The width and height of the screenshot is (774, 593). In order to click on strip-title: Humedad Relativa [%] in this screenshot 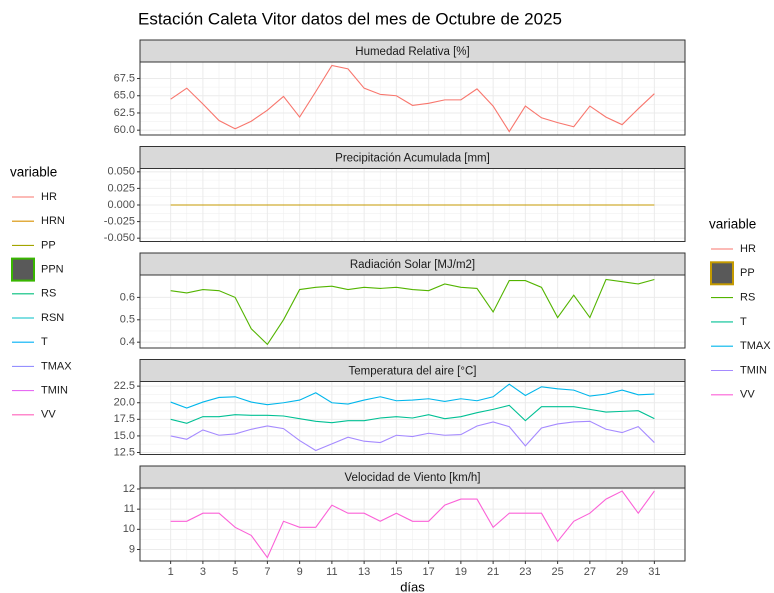, I will do `click(412, 52)`.